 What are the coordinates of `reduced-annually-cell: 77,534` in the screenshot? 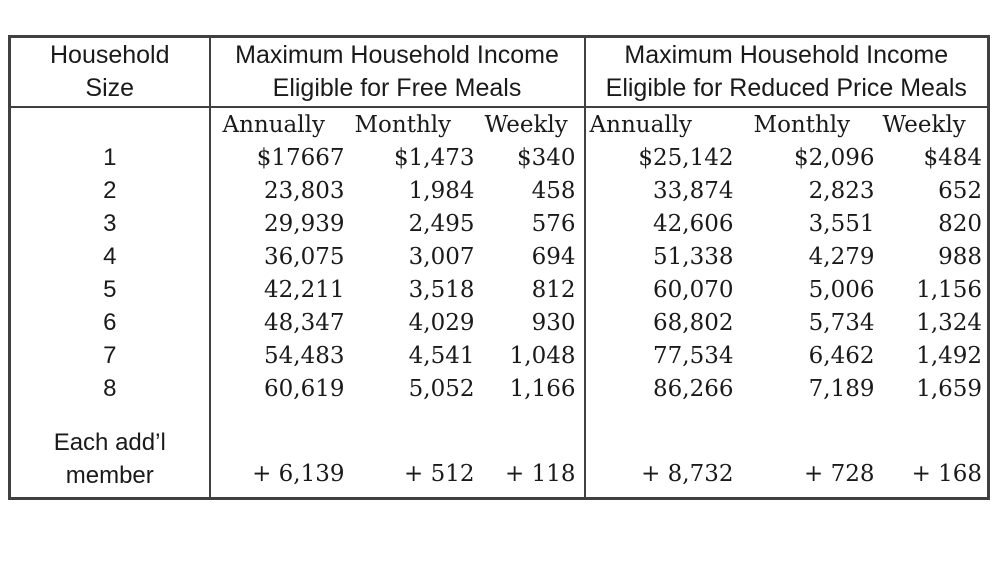 It's located at (665, 356).